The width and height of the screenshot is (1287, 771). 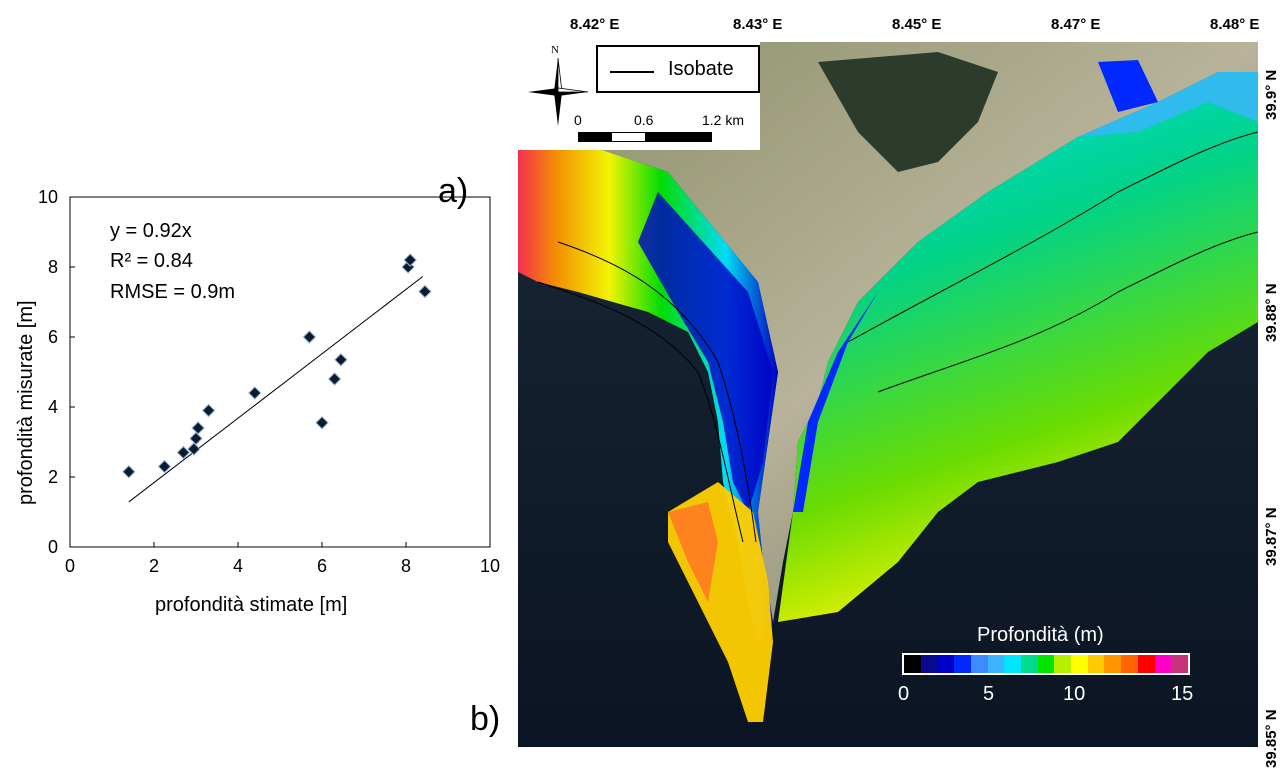 What do you see at coordinates (908, 112) in the screenshot?
I see `lagoon` at bounding box center [908, 112].